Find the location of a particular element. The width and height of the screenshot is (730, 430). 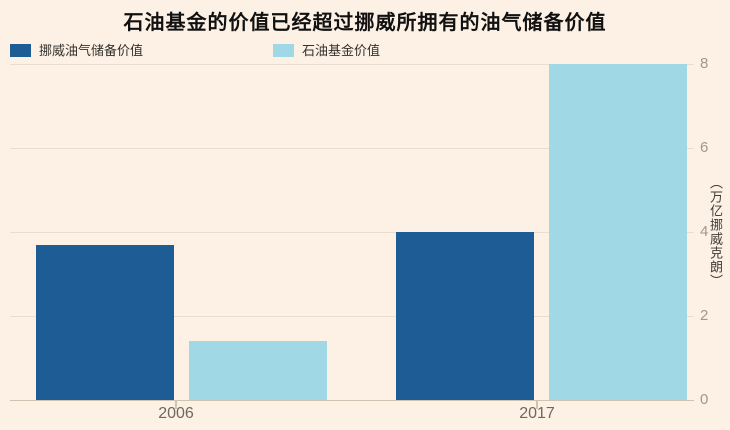

legend-label-reserves: 挪威油气储备价值 is located at coordinates (91, 50).